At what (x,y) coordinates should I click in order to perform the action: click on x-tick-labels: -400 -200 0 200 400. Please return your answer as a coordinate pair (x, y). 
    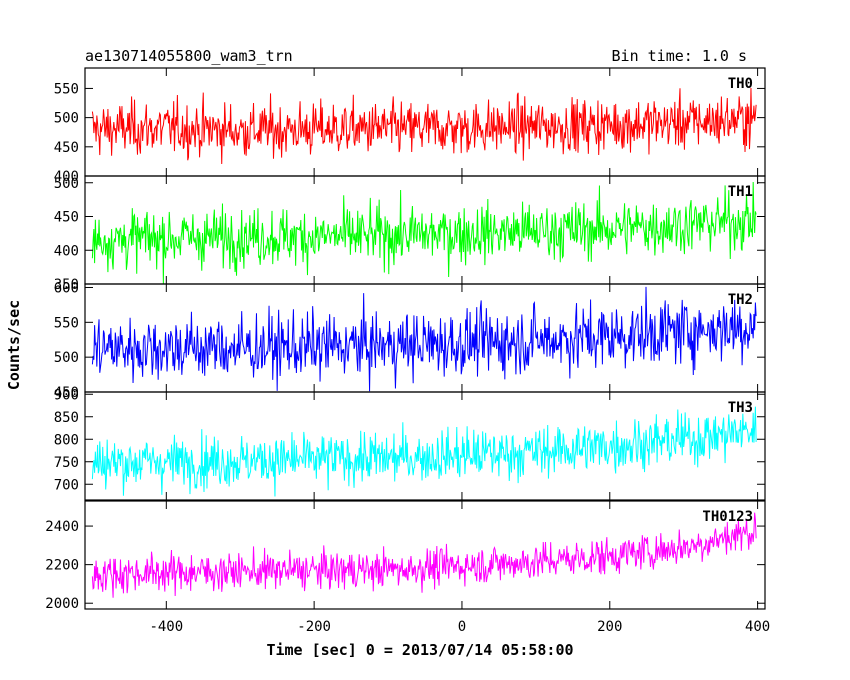
    Looking at the image, I should click on (459, 627).